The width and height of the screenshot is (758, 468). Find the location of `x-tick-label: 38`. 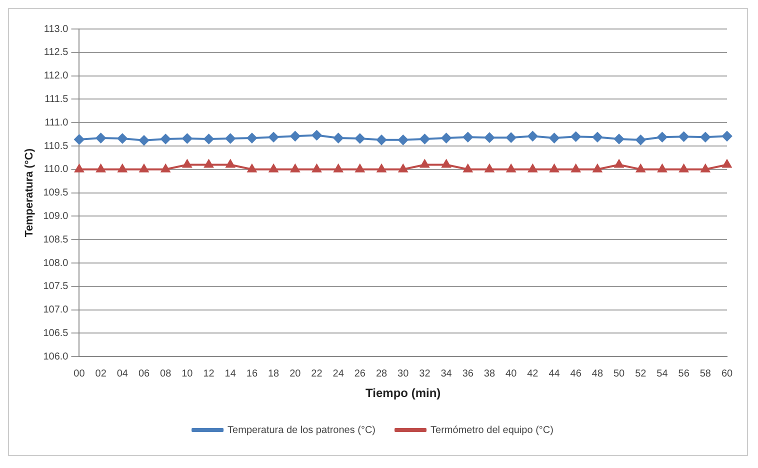

x-tick-label: 38 is located at coordinates (490, 374).